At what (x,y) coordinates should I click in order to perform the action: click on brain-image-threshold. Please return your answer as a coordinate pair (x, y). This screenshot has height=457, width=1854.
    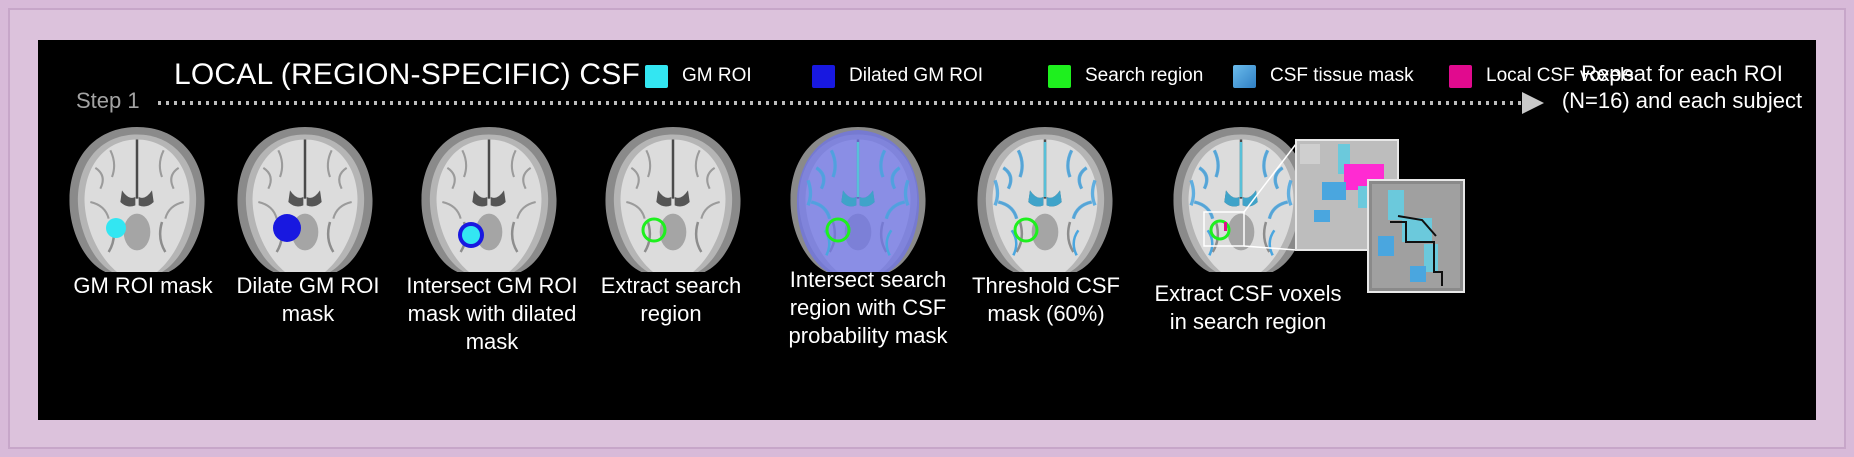
    Looking at the image, I should click on (1045, 197).